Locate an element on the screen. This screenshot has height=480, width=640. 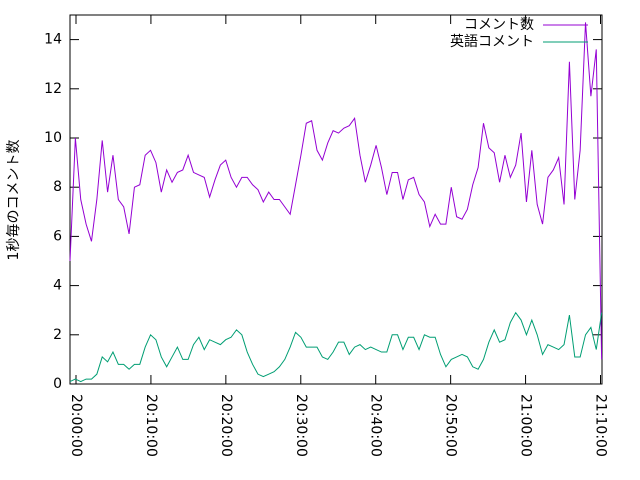
x-tick-label: 20:50:00 is located at coordinates (451, 425).